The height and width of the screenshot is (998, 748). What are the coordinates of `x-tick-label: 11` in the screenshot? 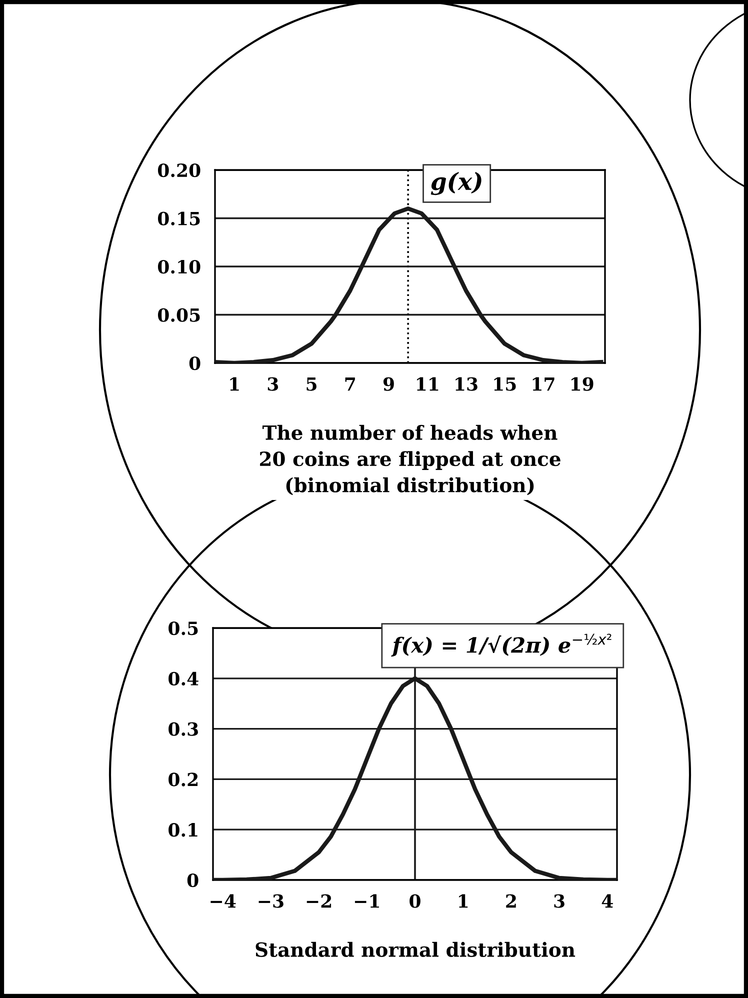 It's located at (427, 384).